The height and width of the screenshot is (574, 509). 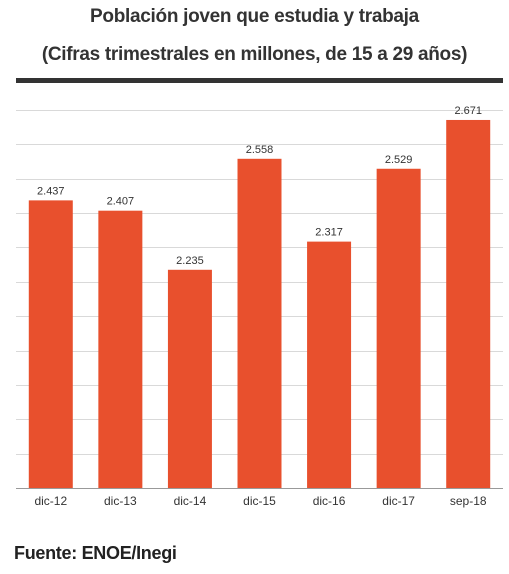 What do you see at coordinates (399, 160) in the screenshot?
I see `data-label: 2.529` at bounding box center [399, 160].